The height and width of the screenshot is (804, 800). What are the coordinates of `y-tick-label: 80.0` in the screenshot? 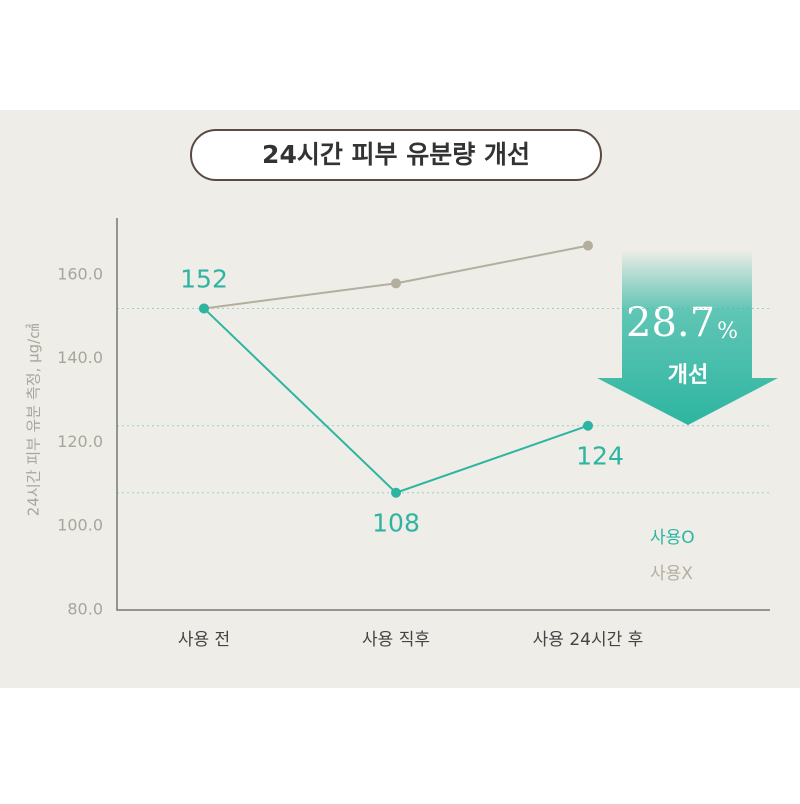 It's located at (85, 609).